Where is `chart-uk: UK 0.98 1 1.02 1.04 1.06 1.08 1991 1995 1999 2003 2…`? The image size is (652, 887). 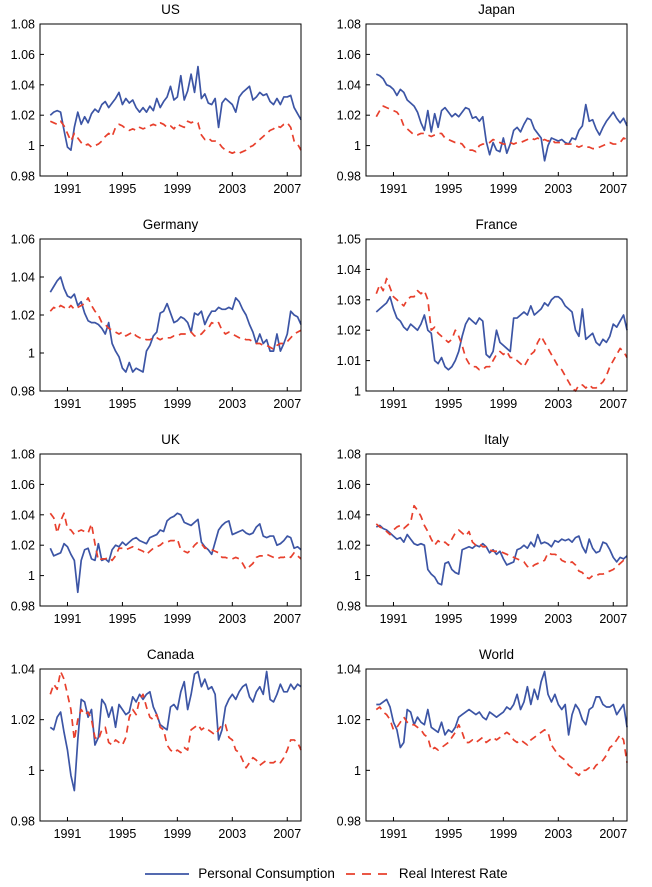 chart-uk: UK 0.98 1 1.02 1.04 1.06 1.08 1991 1995 1999 2003 2… is located at coordinates (163, 537).